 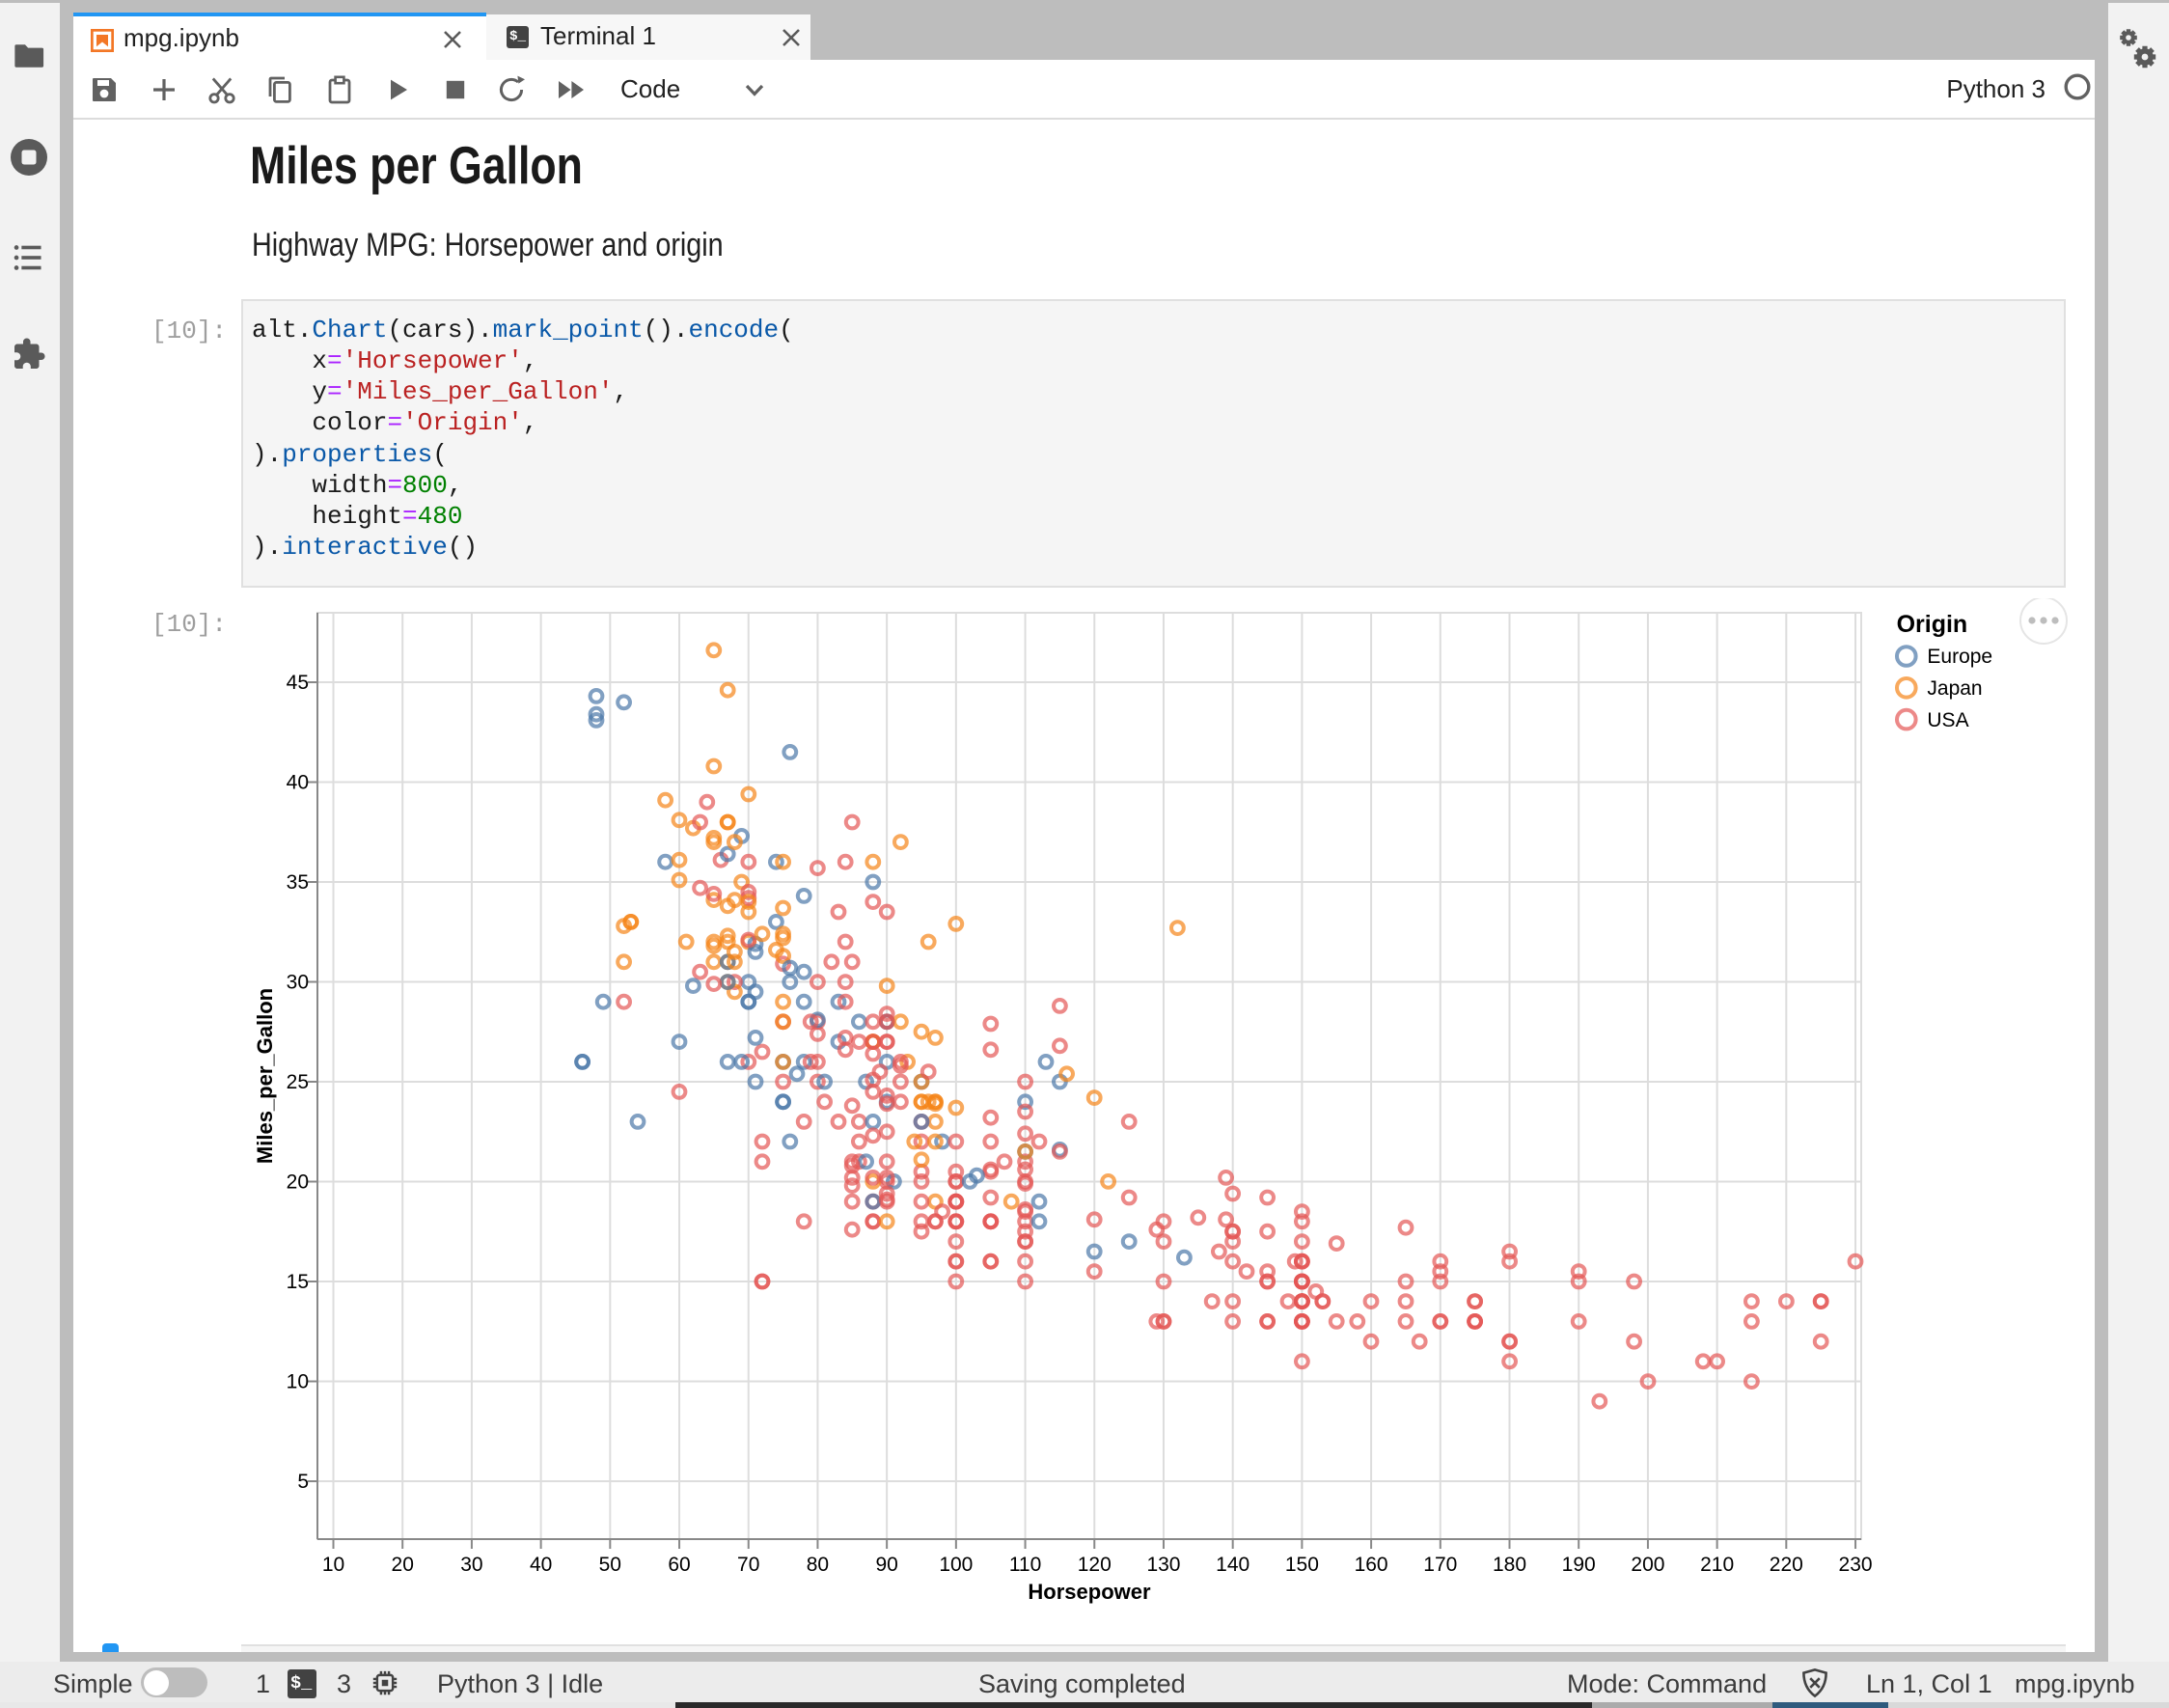 I want to click on svg-text: Miles_per_Gallon, so click(x=265, y=1076).